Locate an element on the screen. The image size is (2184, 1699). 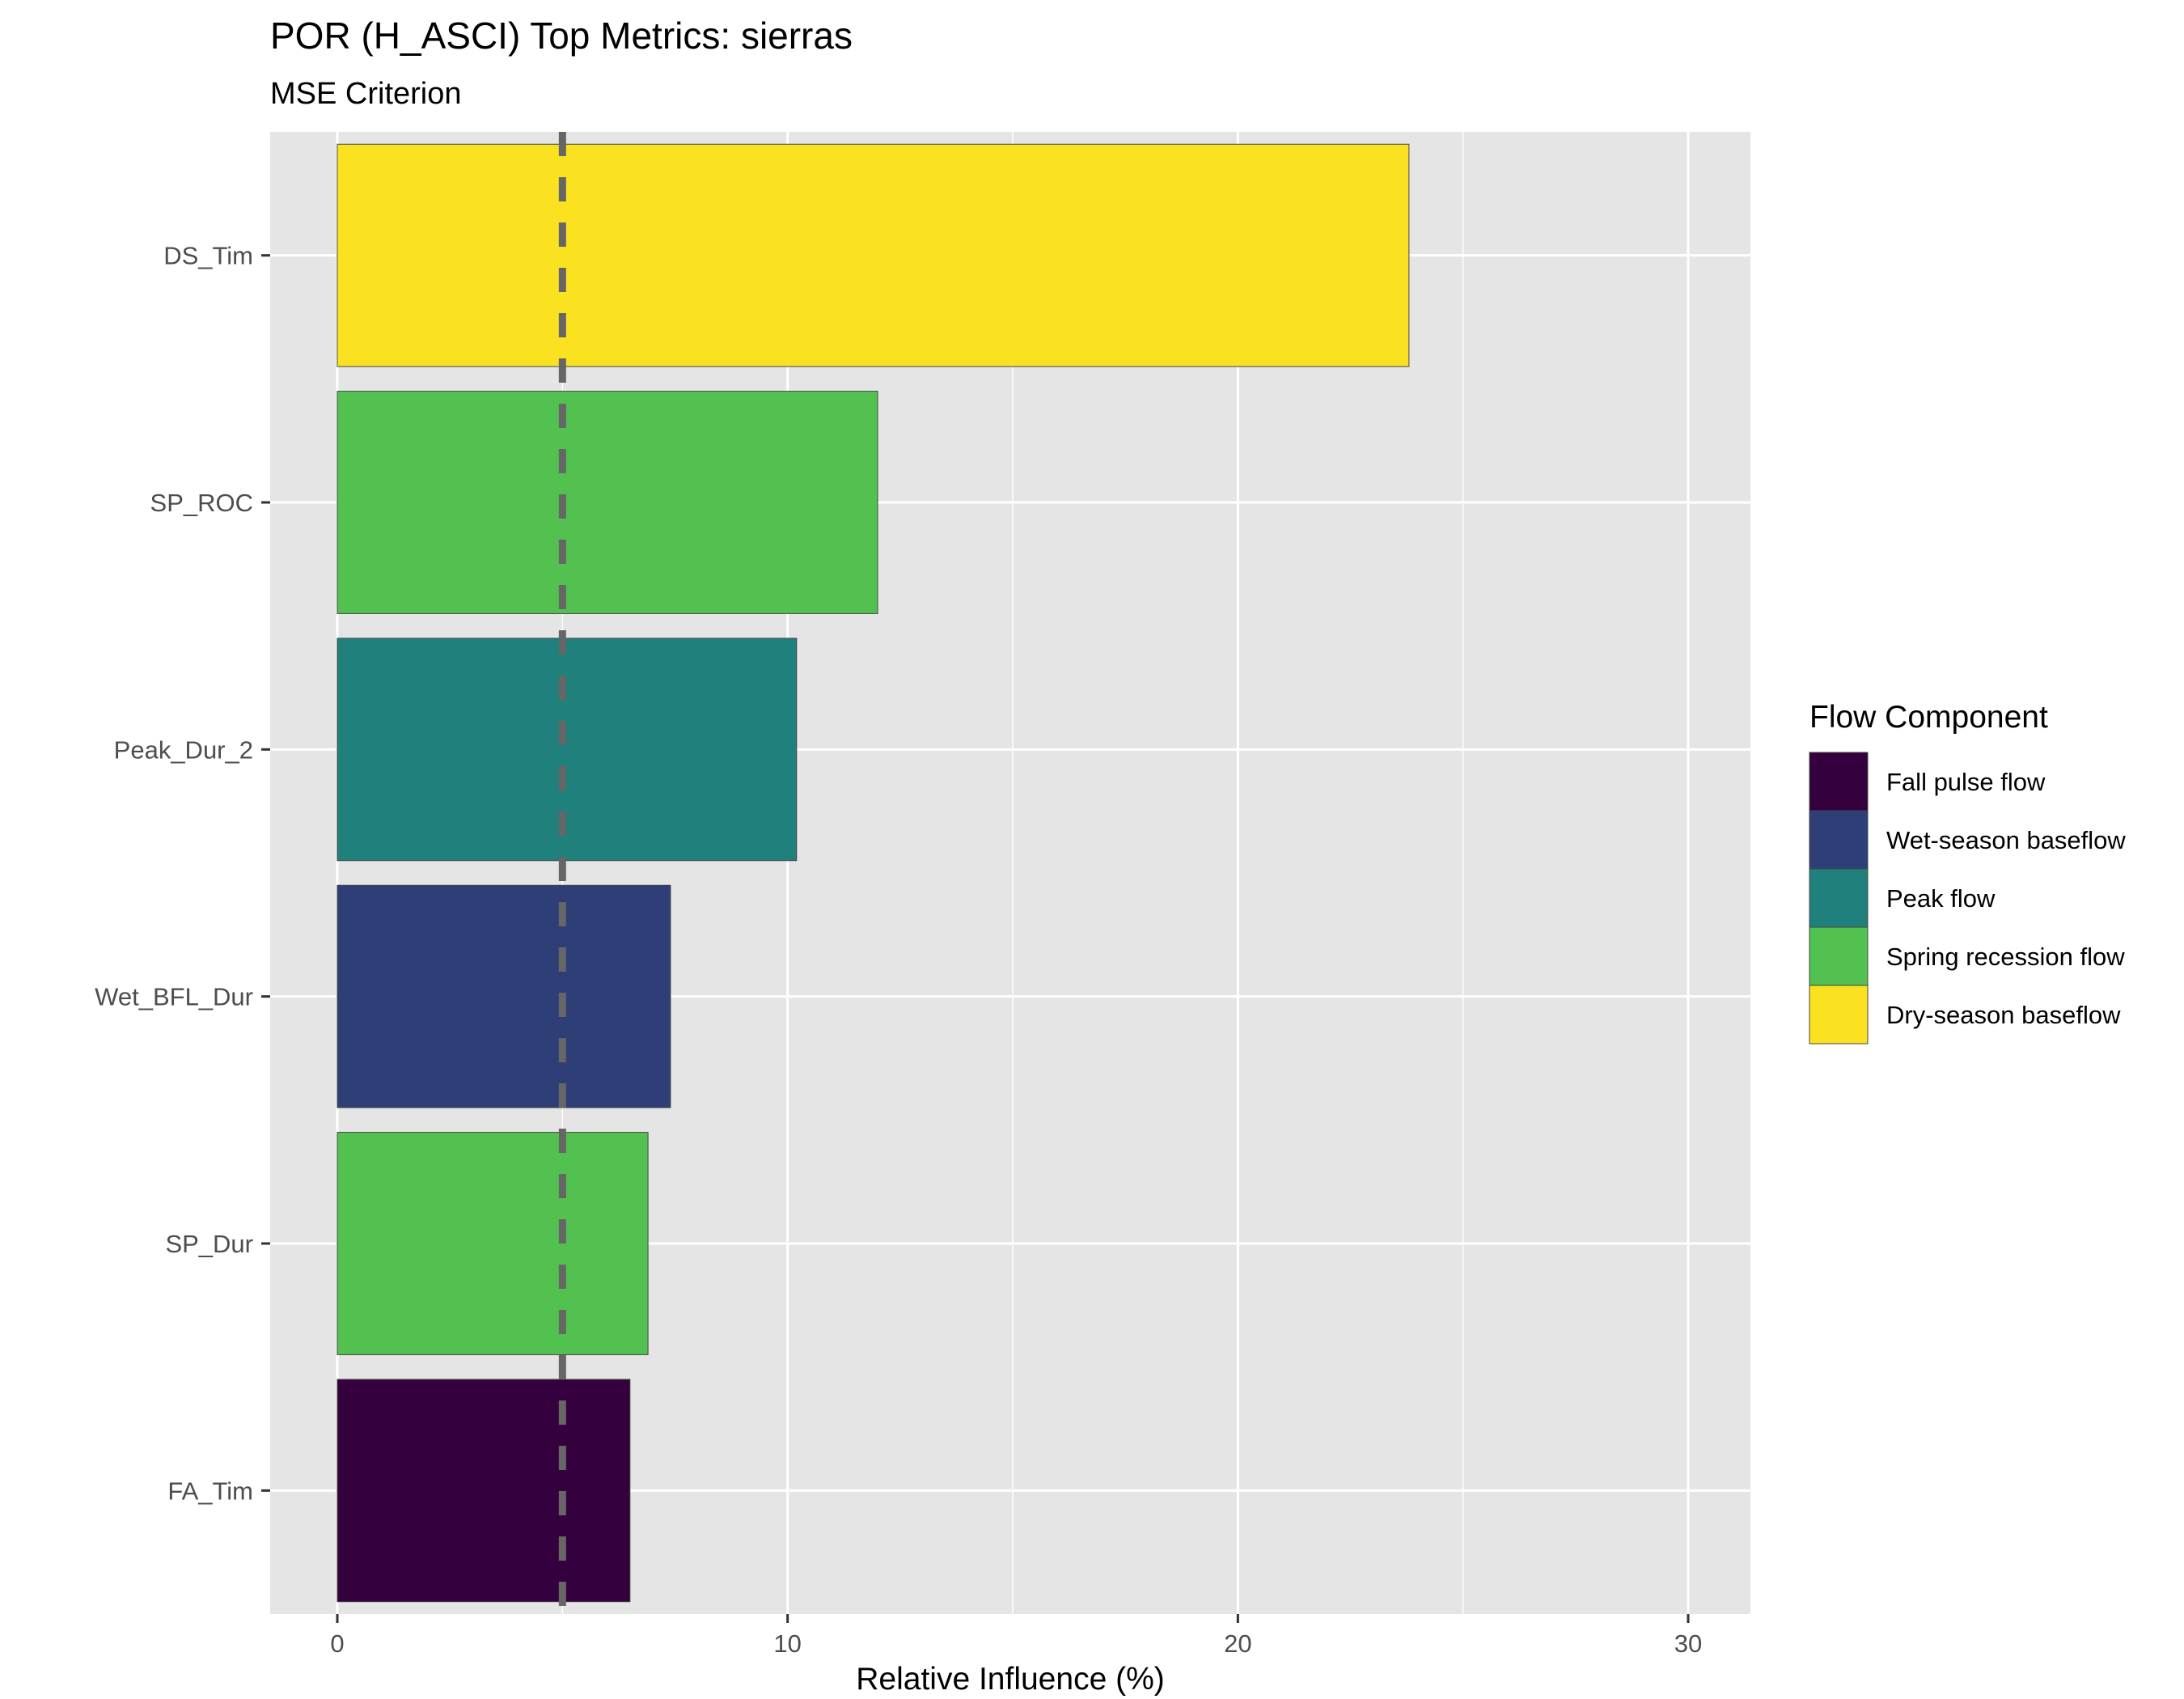
chart-title: POR (H_ASCI) Top Metrics: sierras is located at coordinates (561, 36).